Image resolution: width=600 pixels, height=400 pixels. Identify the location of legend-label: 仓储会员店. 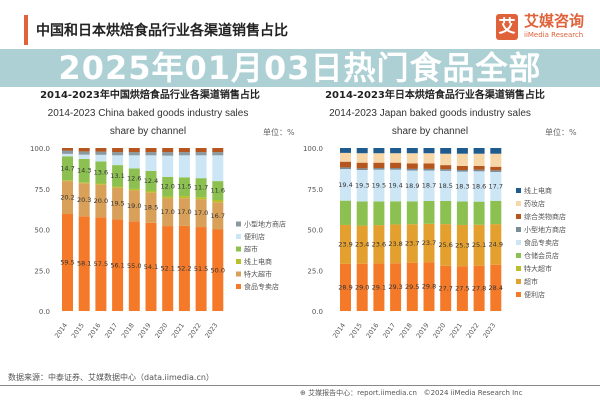
(541, 255).